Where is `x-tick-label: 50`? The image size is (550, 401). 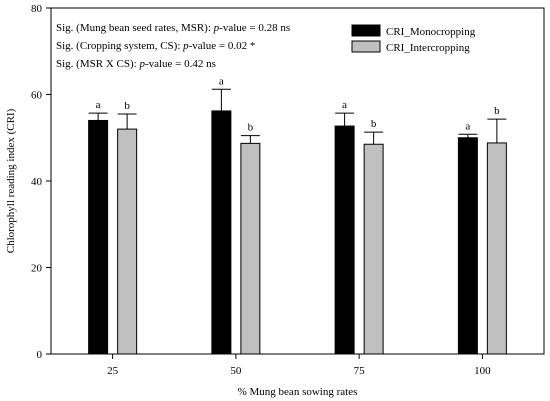 x-tick-label: 50 is located at coordinates (236, 371).